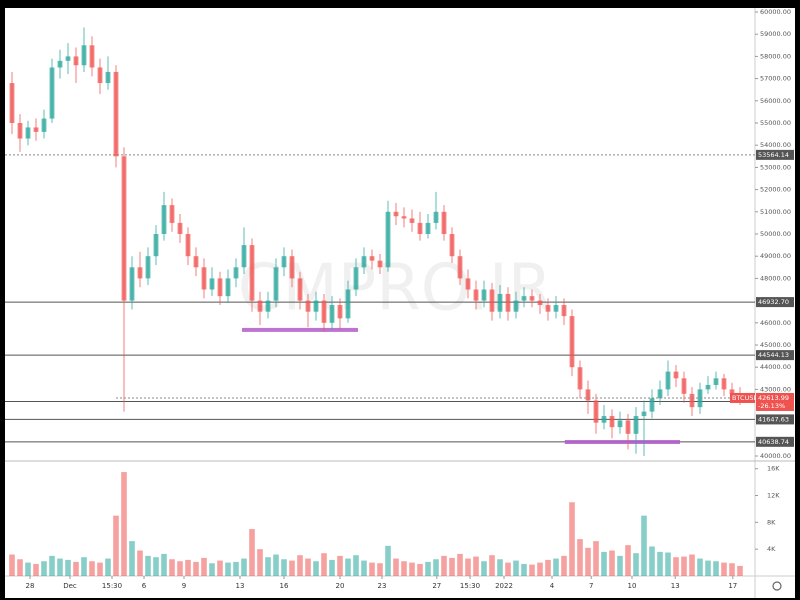 The image size is (800, 600). Describe the element at coordinates (771, 549) in the screenshot. I see `volume-tick-label: 4K` at that location.